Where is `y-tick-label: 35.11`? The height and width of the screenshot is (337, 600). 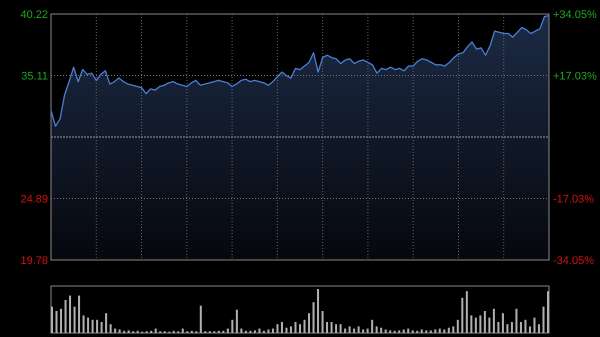
y-tick-label: 35.11 is located at coordinates (34, 76).